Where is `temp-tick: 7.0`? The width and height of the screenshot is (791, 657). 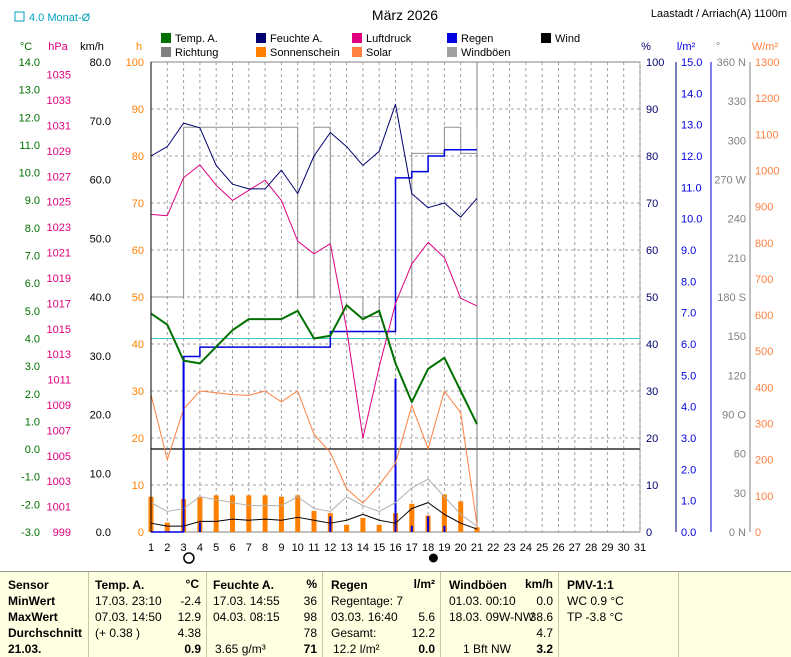
temp-tick: 7.0 is located at coordinates (32, 257).